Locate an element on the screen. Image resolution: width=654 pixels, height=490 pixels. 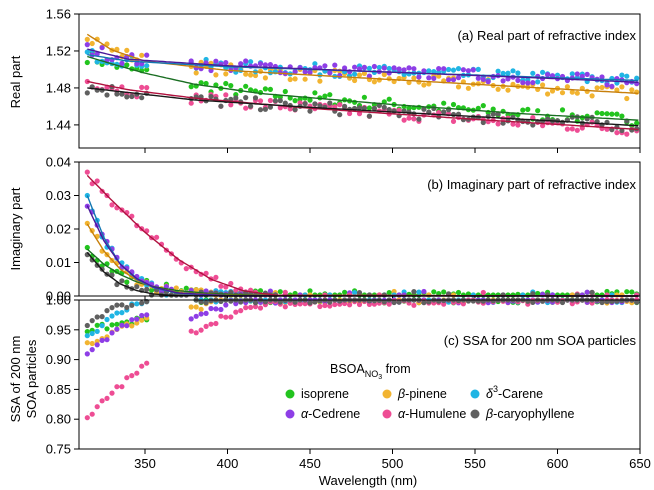
legend-label-part: δ is located at coordinates (490, 394).